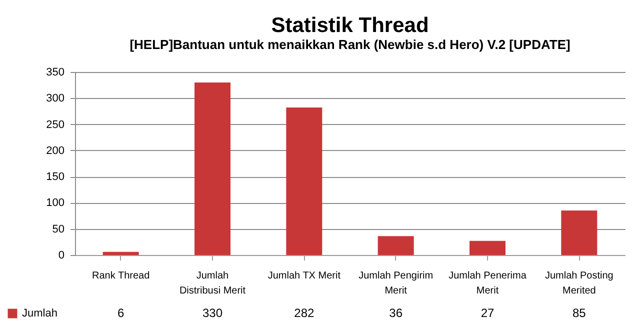 The image size is (640, 325). I want to click on data-label: 36, so click(396, 313).